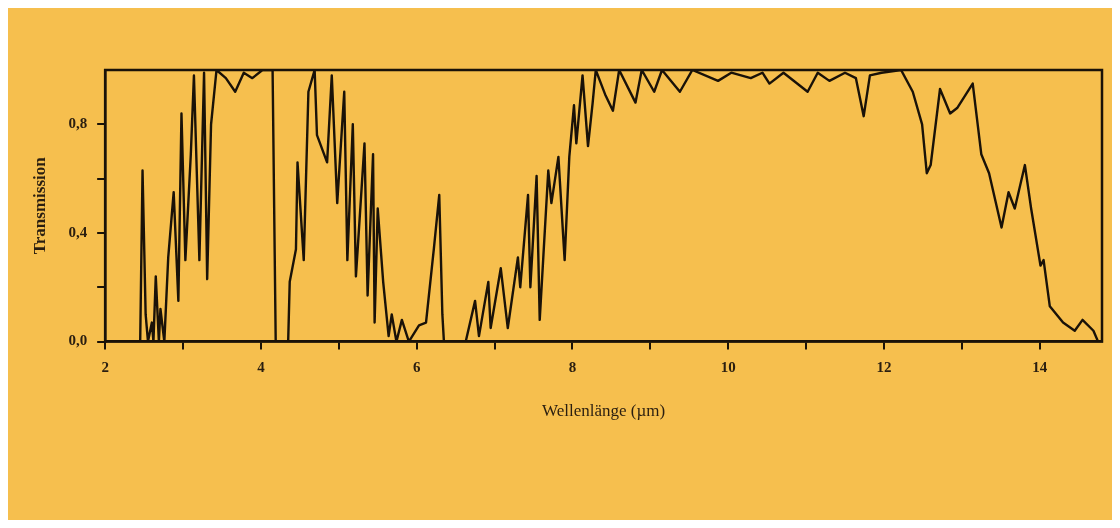 This screenshot has height=528, width=1120. Describe the element at coordinates (604, 411) in the screenshot. I see `x-axis-title: Wellenlänge (µm)` at that location.